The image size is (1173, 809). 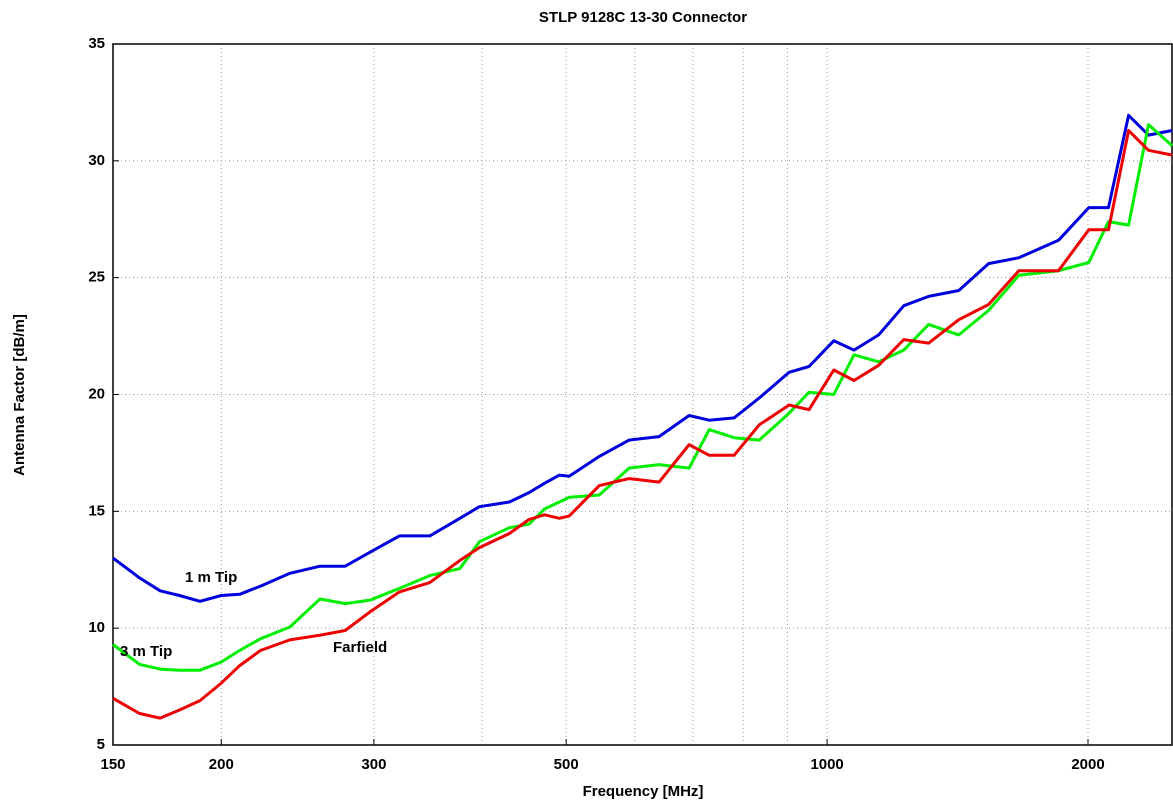 I want to click on series-label: 1 m Tip, so click(x=211, y=577).